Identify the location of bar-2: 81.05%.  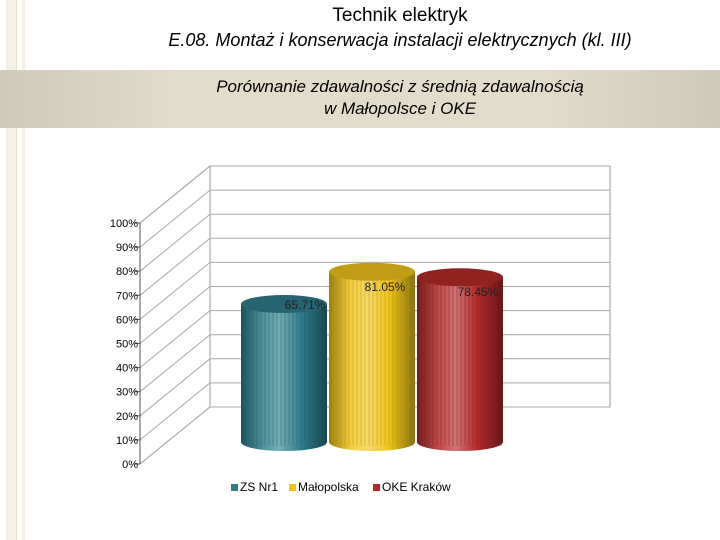
(372, 356).